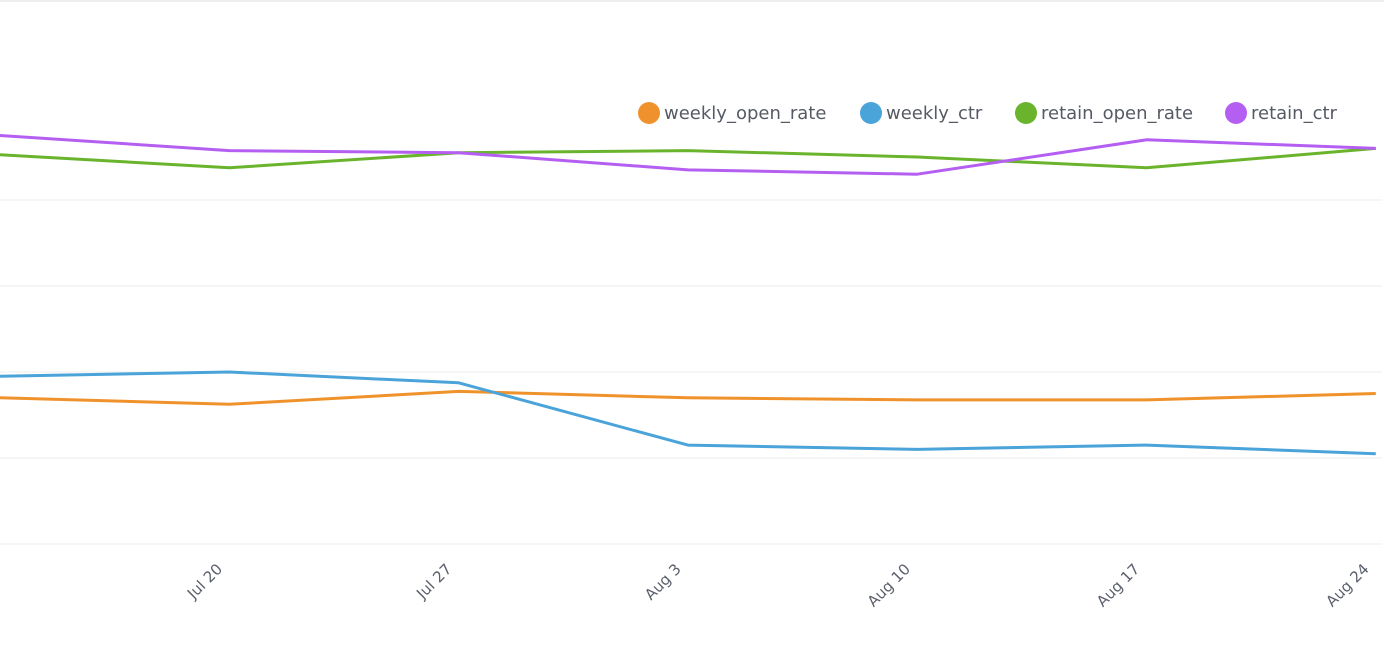 This screenshot has width=1384, height=652. Describe the element at coordinates (1294, 113) in the screenshot. I see `legend-label: retain_ctr` at that location.